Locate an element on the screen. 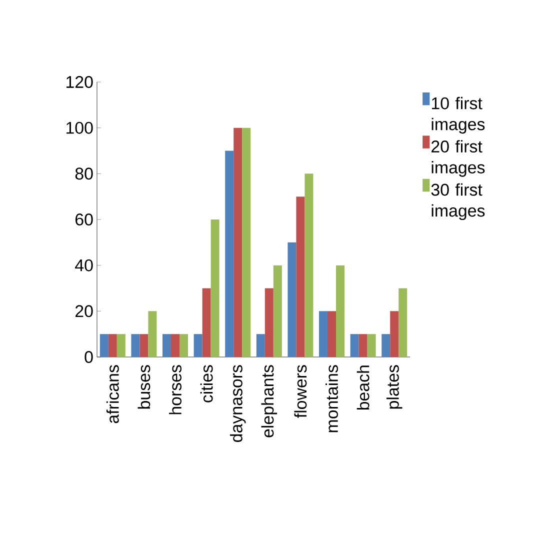 This screenshot has height=539, width=556. y-tick-label: 100 is located at coordinates (79, 128).